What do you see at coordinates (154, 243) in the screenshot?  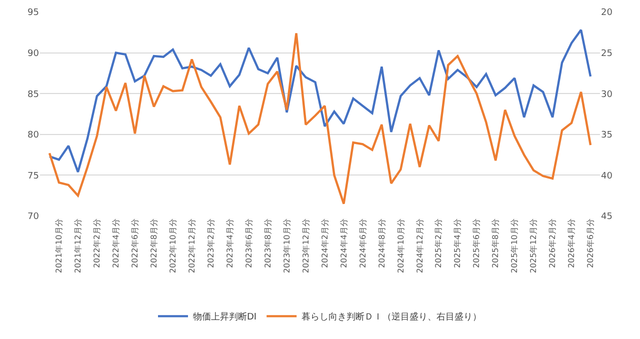 I see `x-tick-label: 2022年8月分` at bounding box center [154, 243].